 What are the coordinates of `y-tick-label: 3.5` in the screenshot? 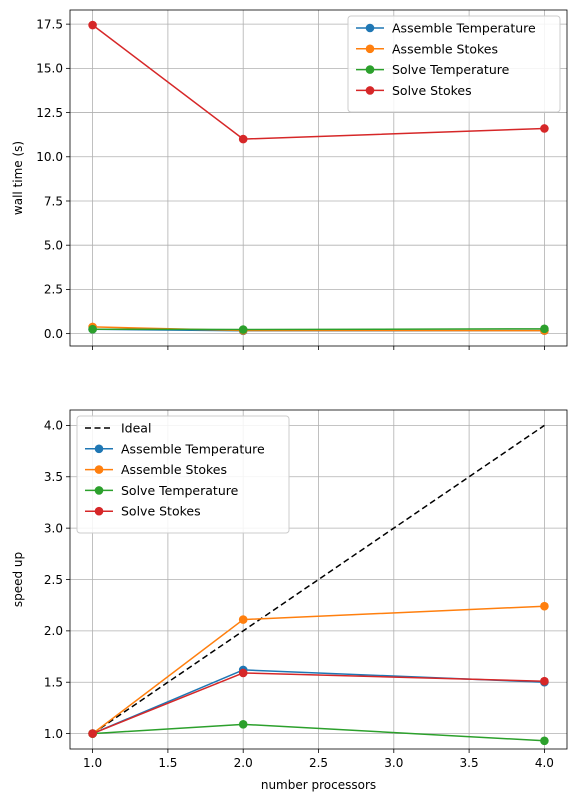 It's located at (53, 477).